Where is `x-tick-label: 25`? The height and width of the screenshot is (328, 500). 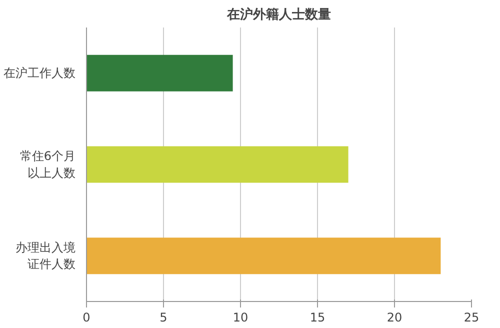 x-tick-label: 25 is located at coordinates (472, 317).